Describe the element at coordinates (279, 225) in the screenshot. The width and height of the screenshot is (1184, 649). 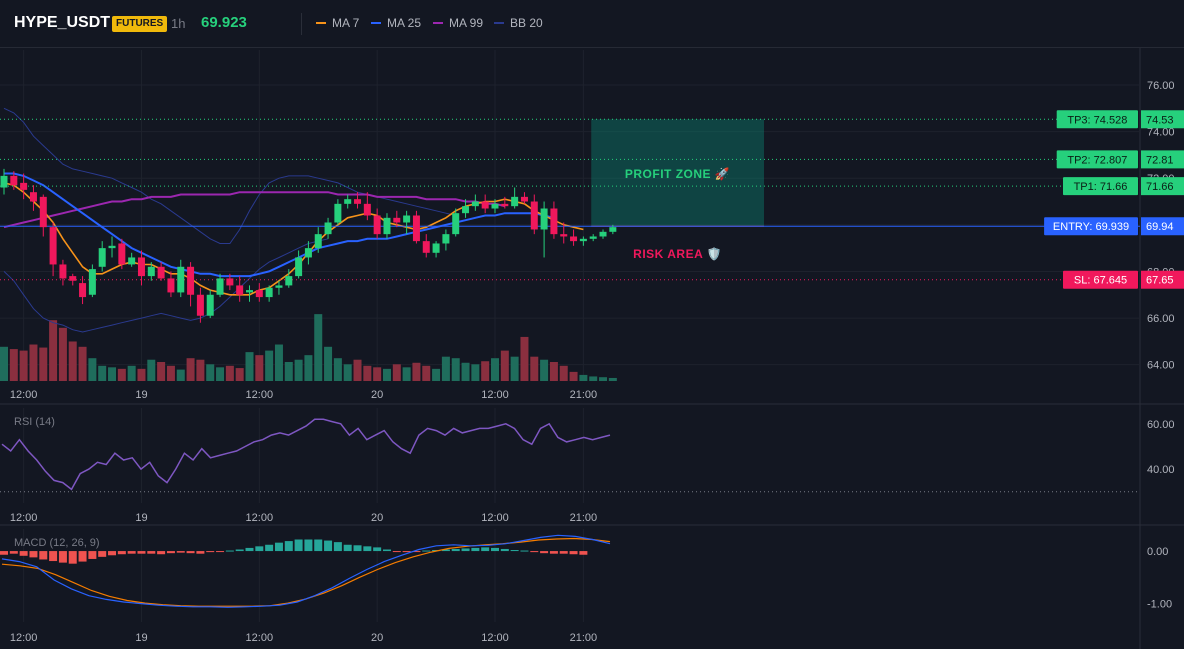
I see `ma25-line` at that location.